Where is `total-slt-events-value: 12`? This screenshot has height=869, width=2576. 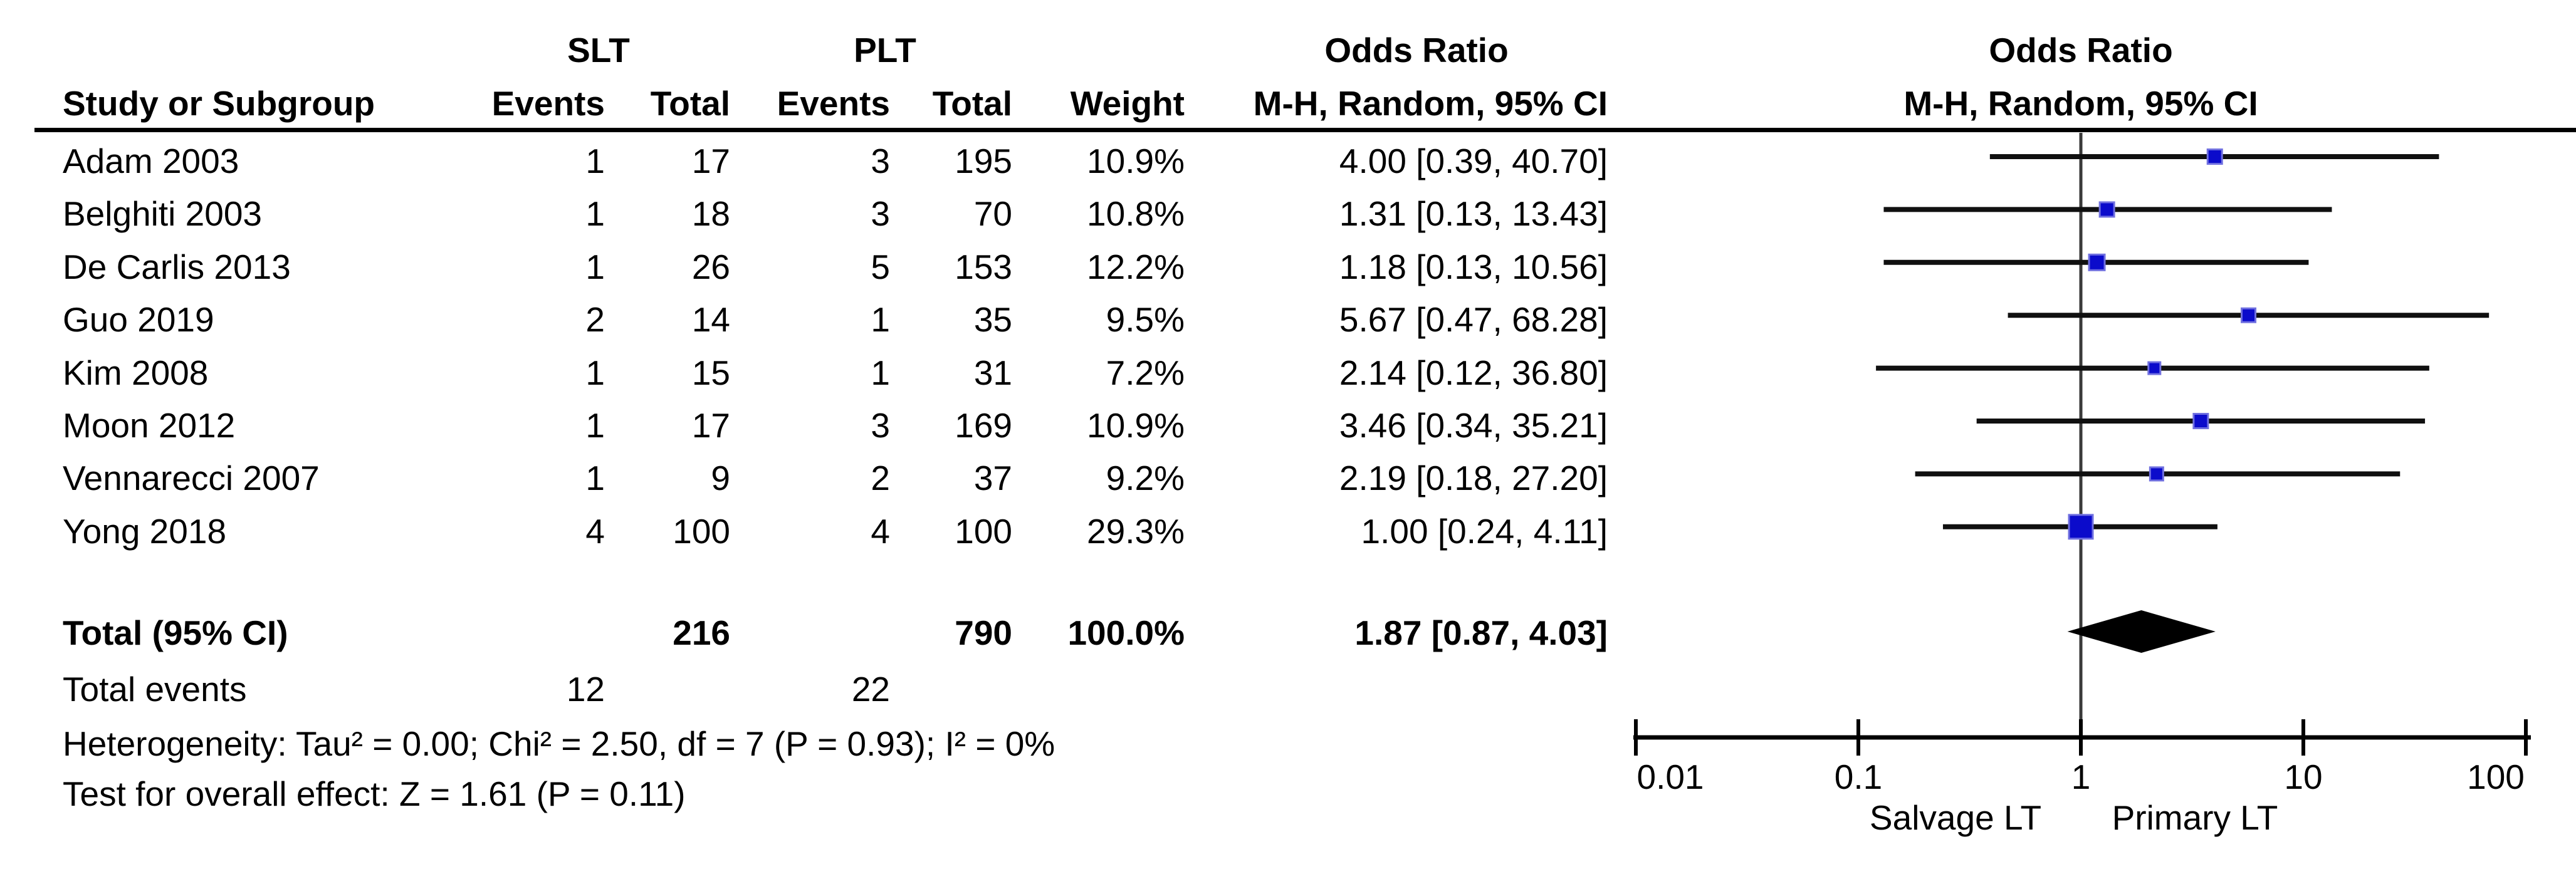
total-slt-events-value: 12 is located at coordinates (585, 690).